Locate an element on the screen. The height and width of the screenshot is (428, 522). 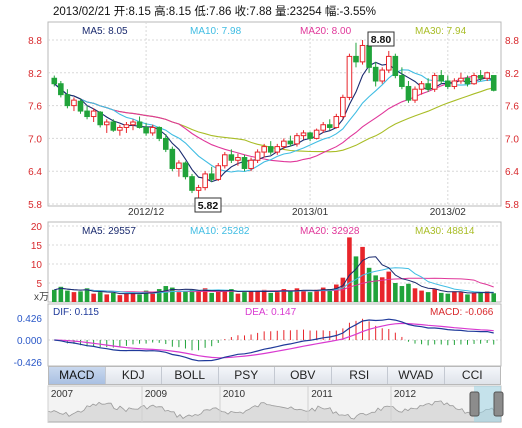
tab-rsi: RSI is located at coordinates (360, 375).